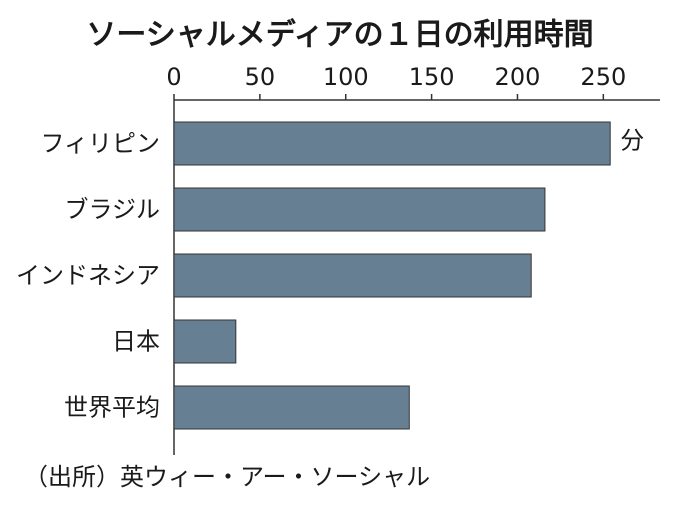  What do you see at coordinates (603, 77) in the screenshot?
I see `x-tick-label: 250` at bounding box center [603, 77].